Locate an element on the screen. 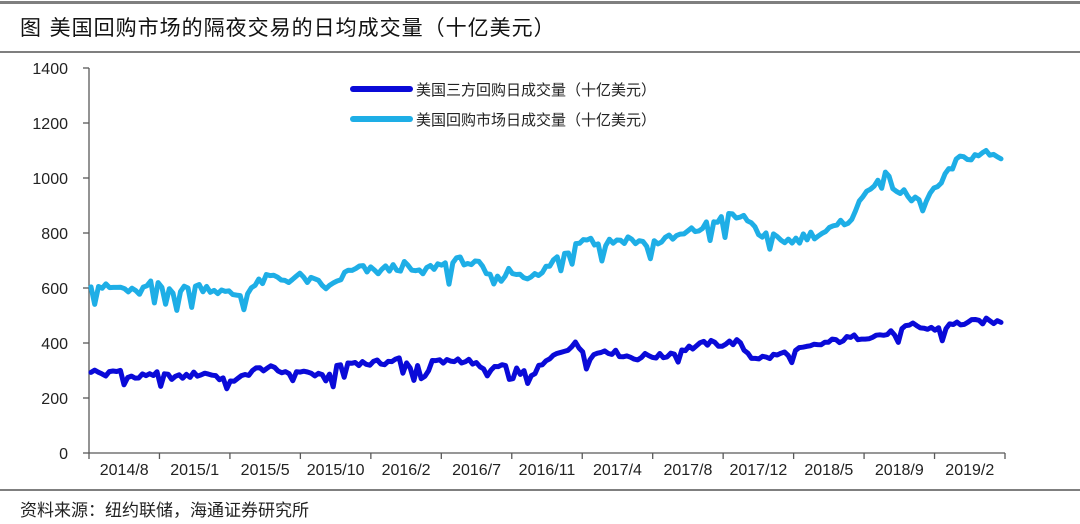 The height and width of the screenshot is (524, 1080). x-tick-label: 2014/8 is located at coordinates (124, 470).